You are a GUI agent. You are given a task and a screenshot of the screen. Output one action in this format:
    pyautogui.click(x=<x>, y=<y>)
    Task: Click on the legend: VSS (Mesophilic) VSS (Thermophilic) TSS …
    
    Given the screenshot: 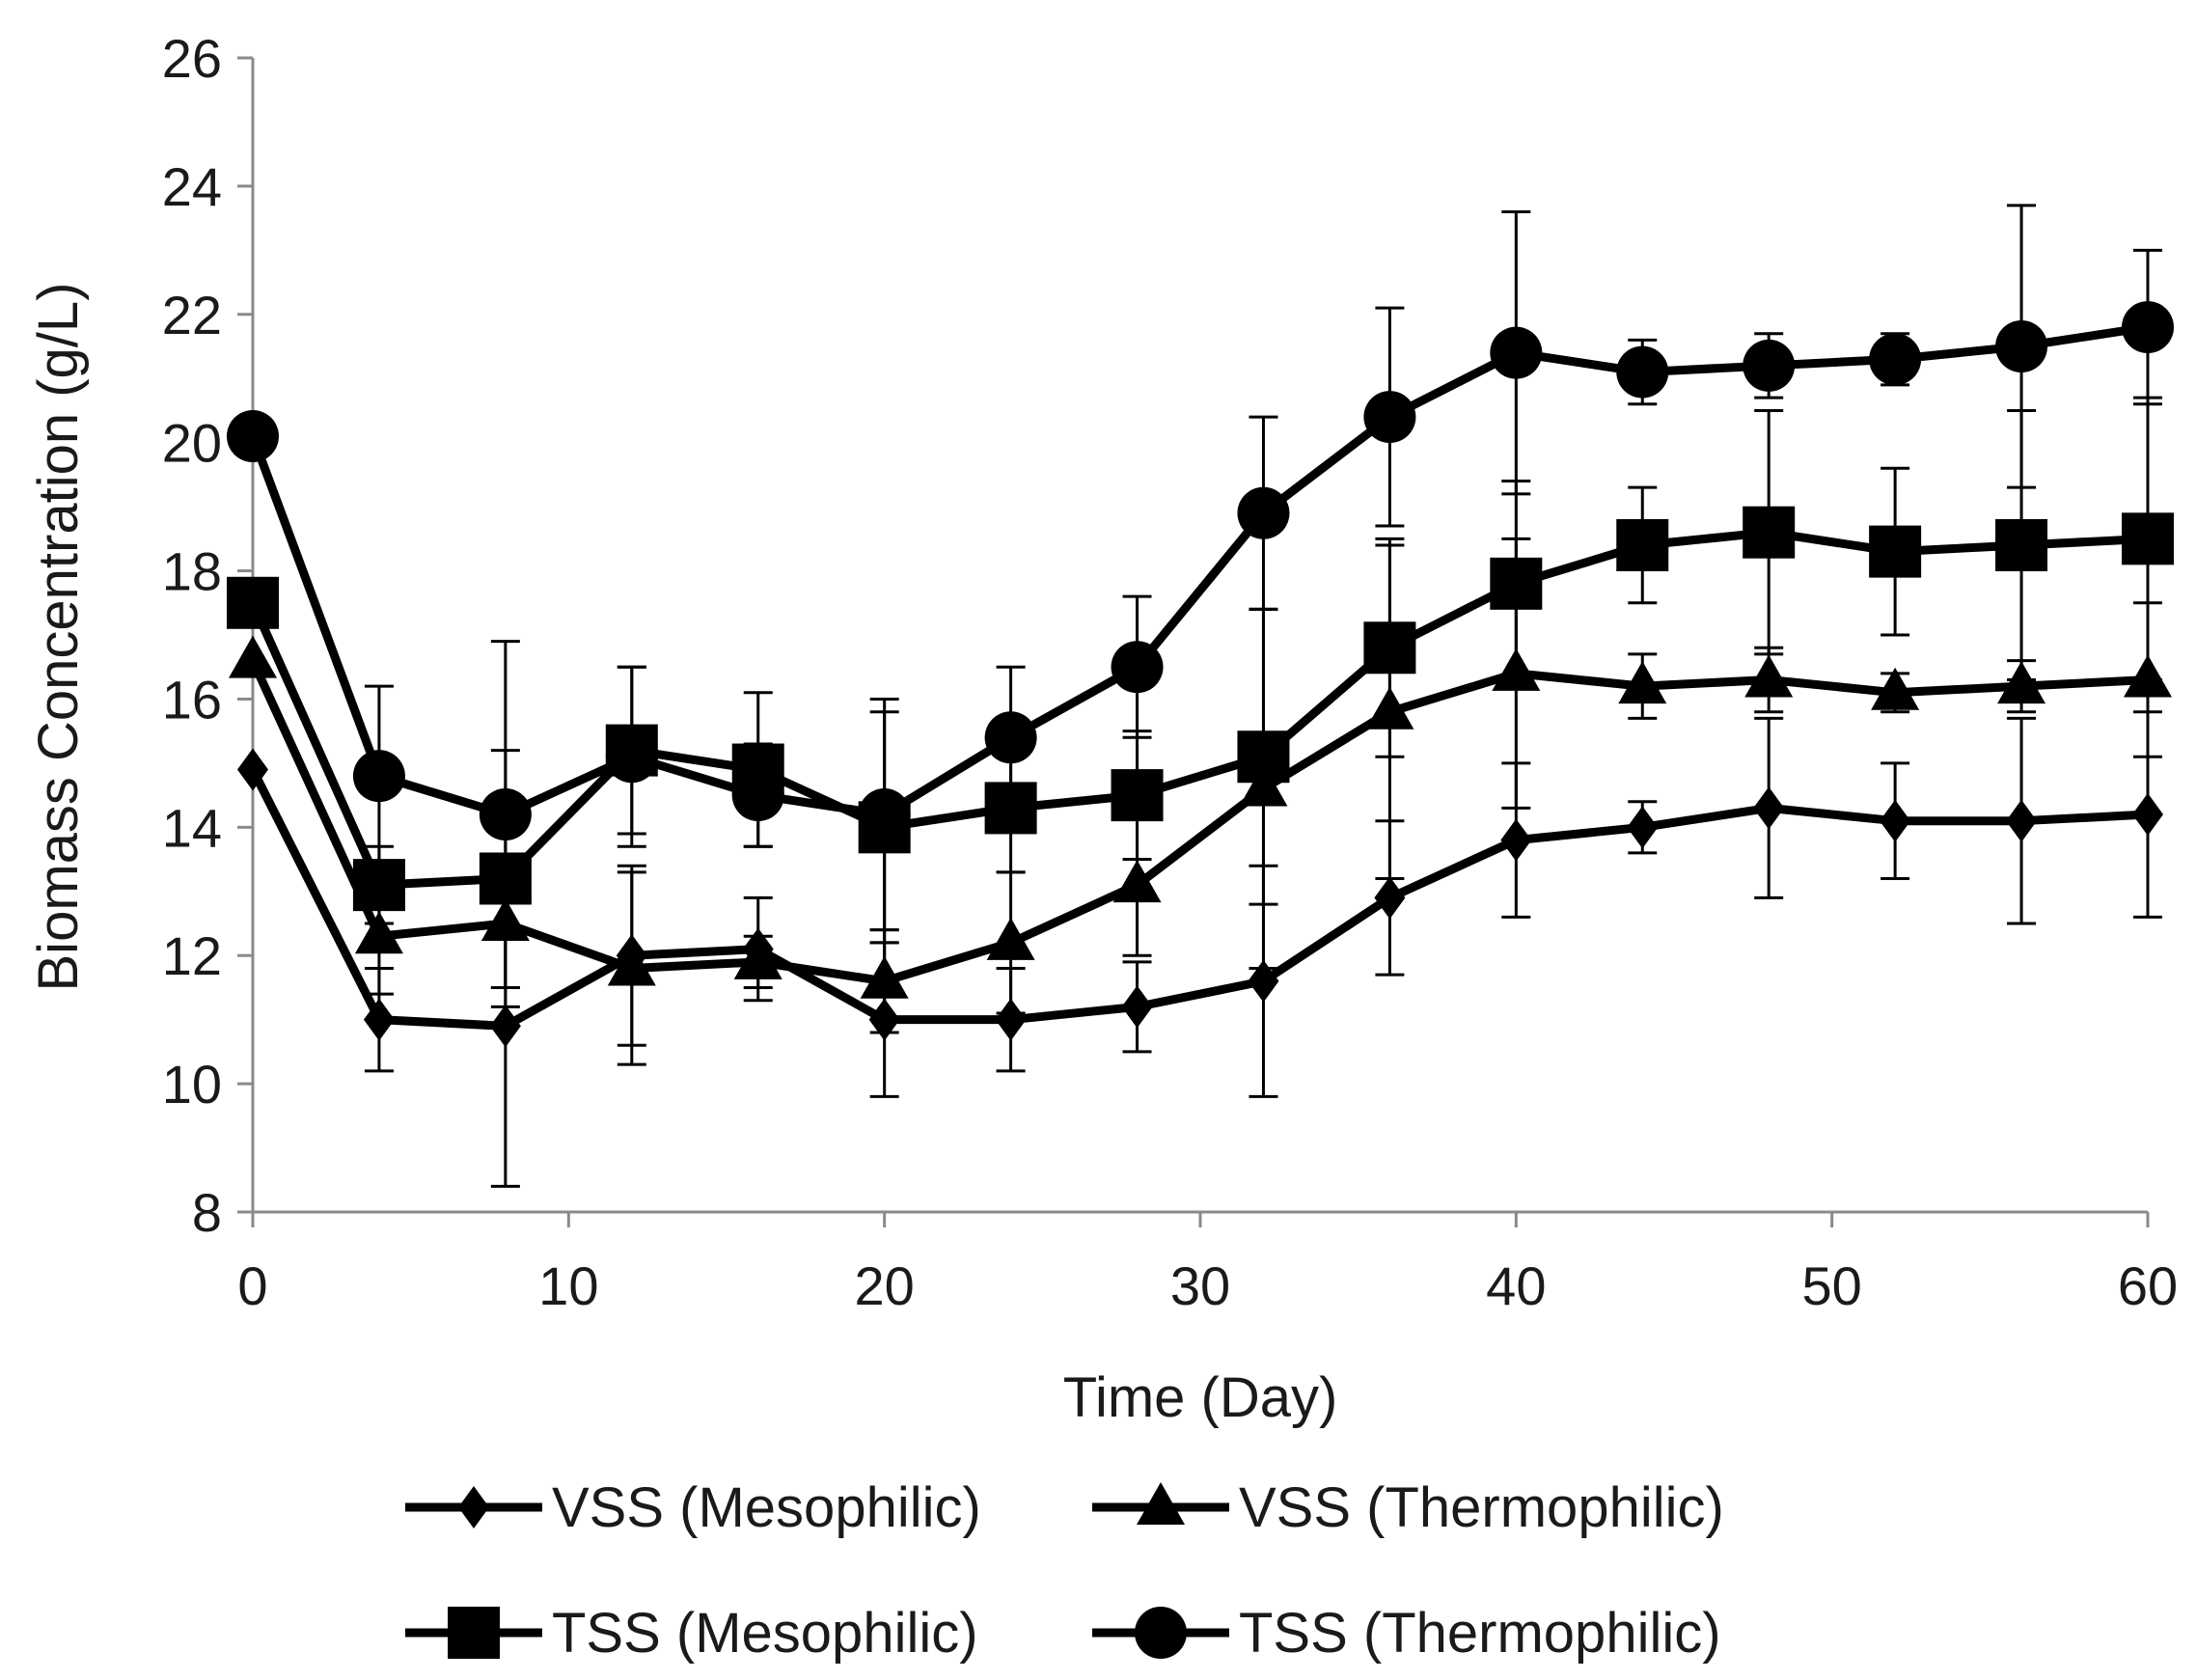 What is the action you would take?
    pyautogui.click(x=1064, y=1570)
    